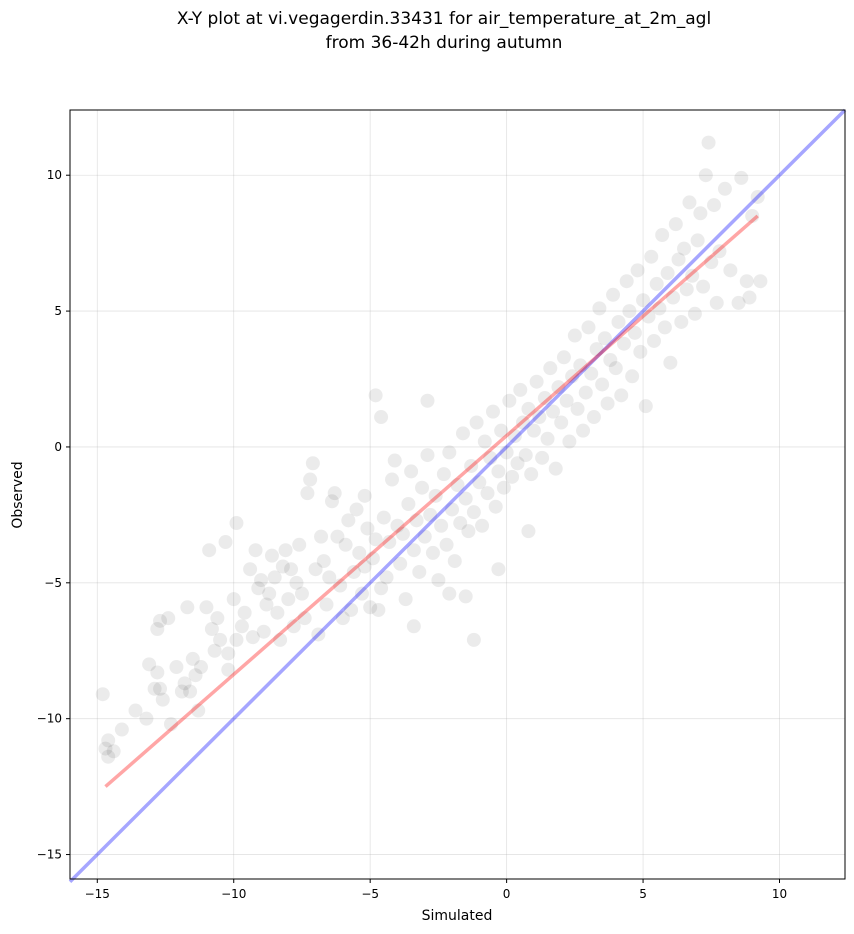  I want to click on x-axis-label: Simulated, so click(457, 916).